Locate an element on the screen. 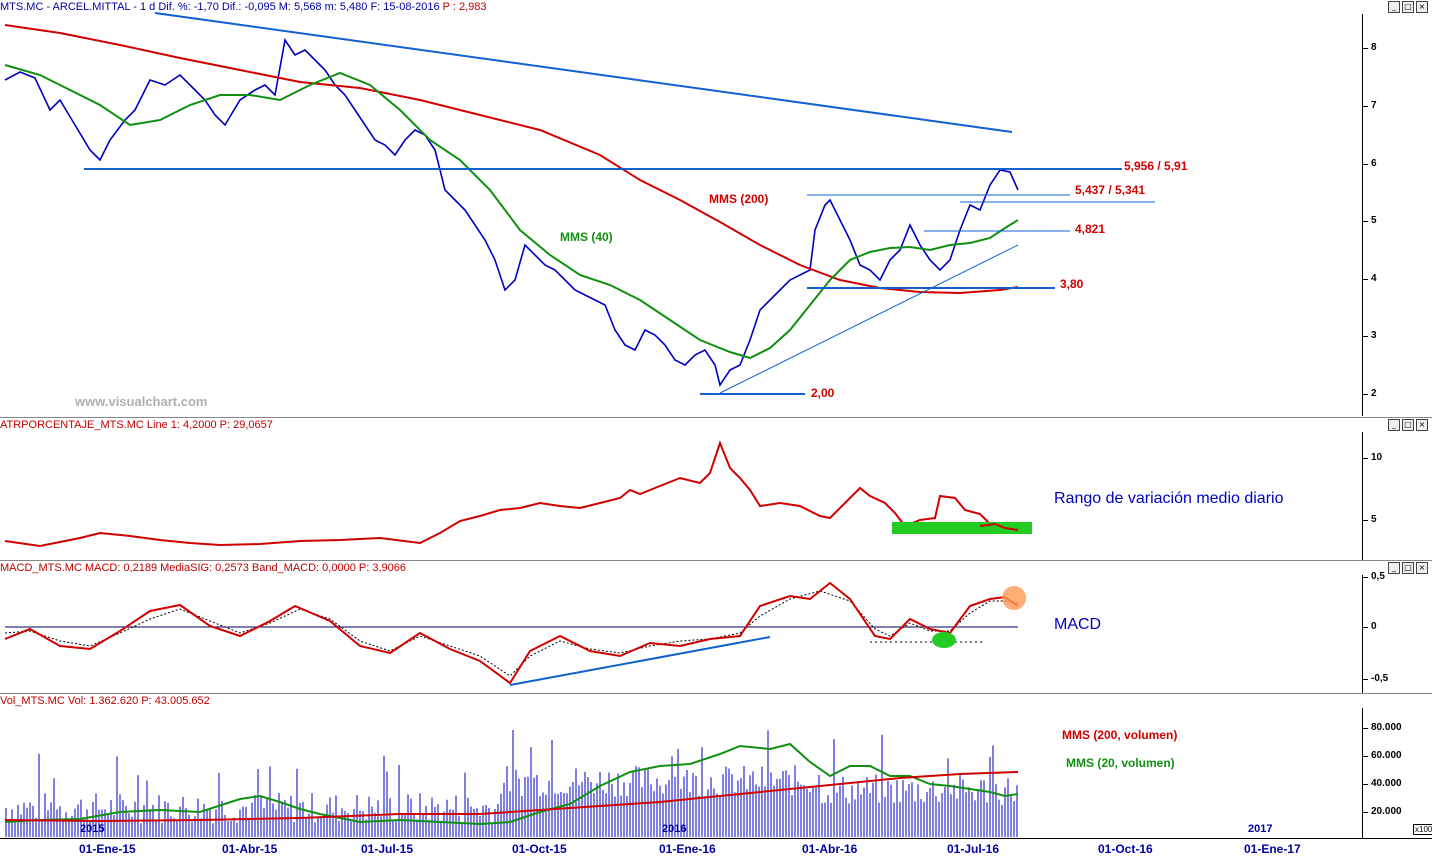 The width and height of the screenshot is (1432, 858). x-tick: 01-Ene-15 is located at coordinates (107, 849).